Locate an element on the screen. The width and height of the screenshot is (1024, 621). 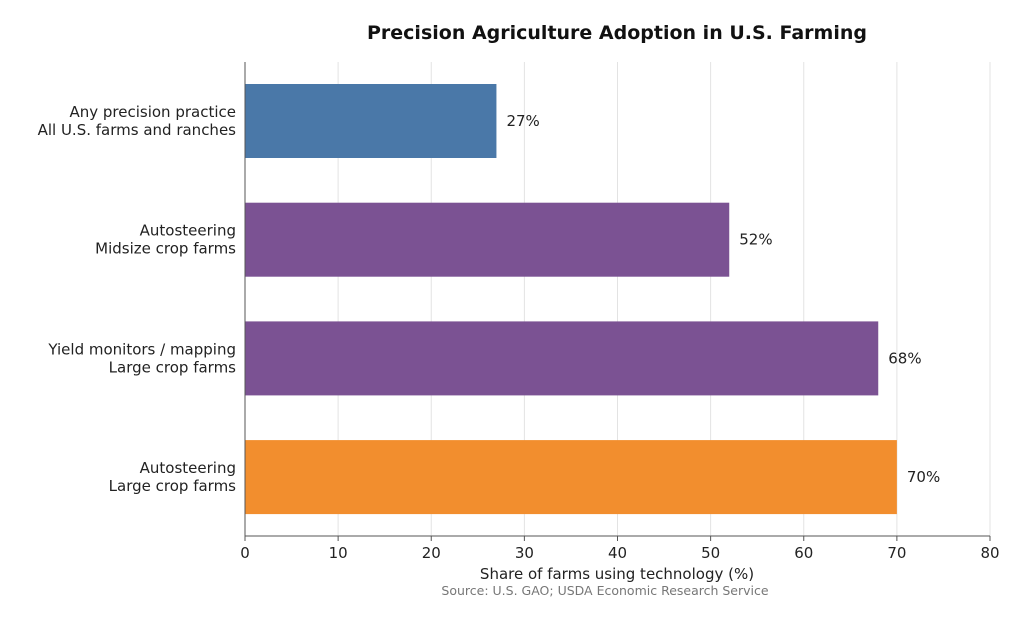
x-tick-label: 20 is located at coordinates (431, 553).